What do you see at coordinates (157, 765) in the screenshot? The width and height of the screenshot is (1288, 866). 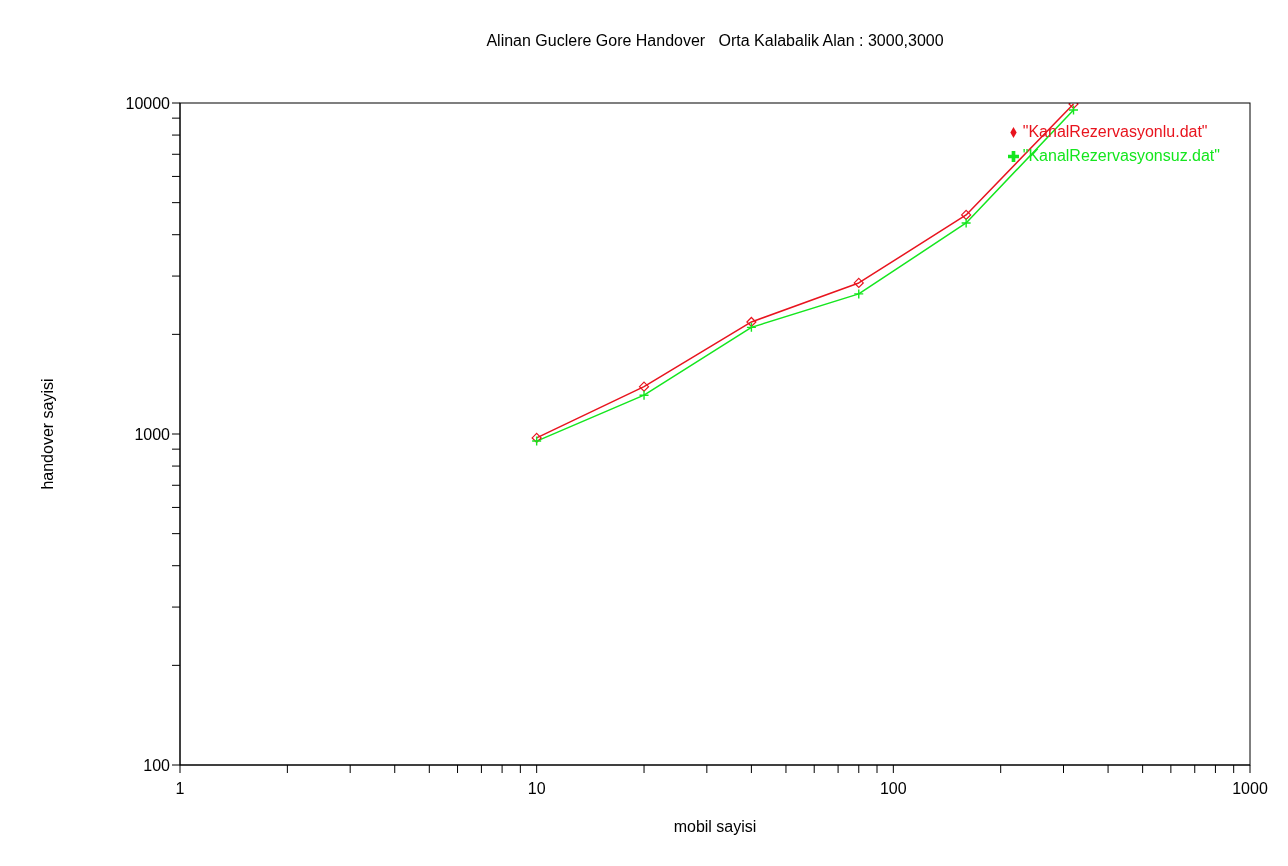 I see `y-tick-label: 100` at bounding box center [157, 765].